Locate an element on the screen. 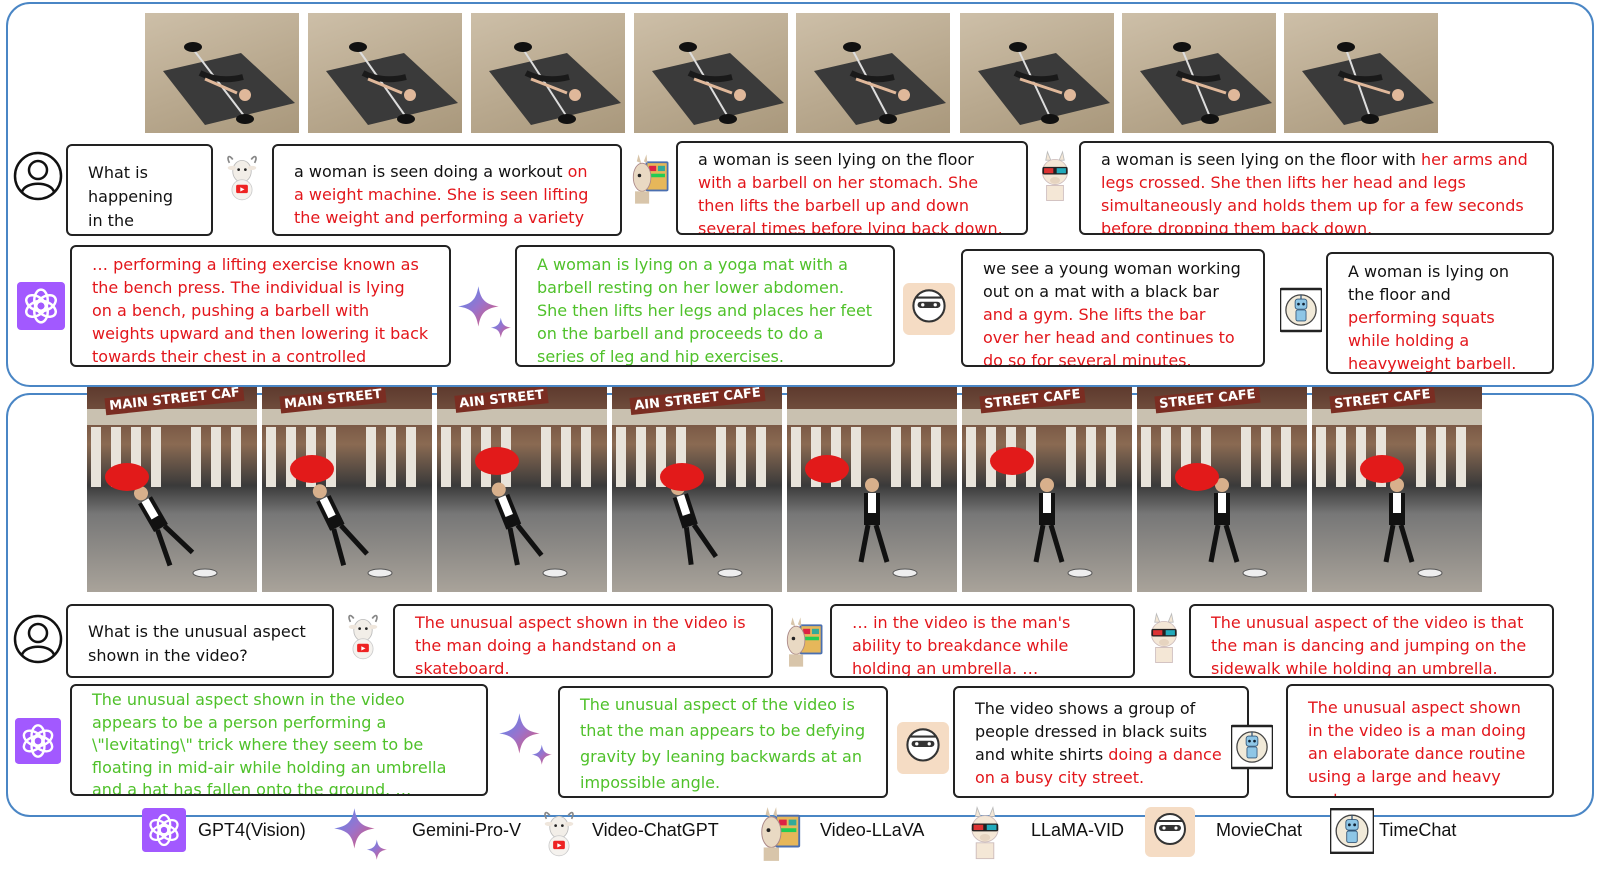 Image resolution: width=1600 pixels, height=878 pixels. video-frame: AIN STREET is located at coordinates (522, 489).